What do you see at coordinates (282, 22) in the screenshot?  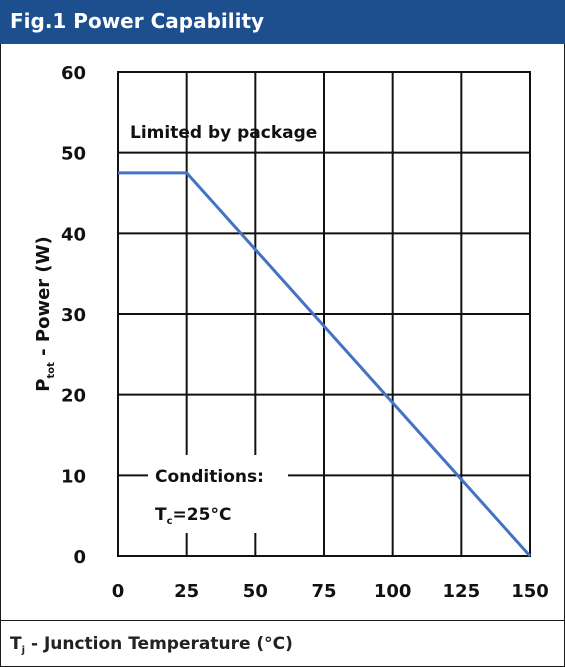 I see `figure-header: Fig.1 Power Capability` at bounding box center [282, 22].